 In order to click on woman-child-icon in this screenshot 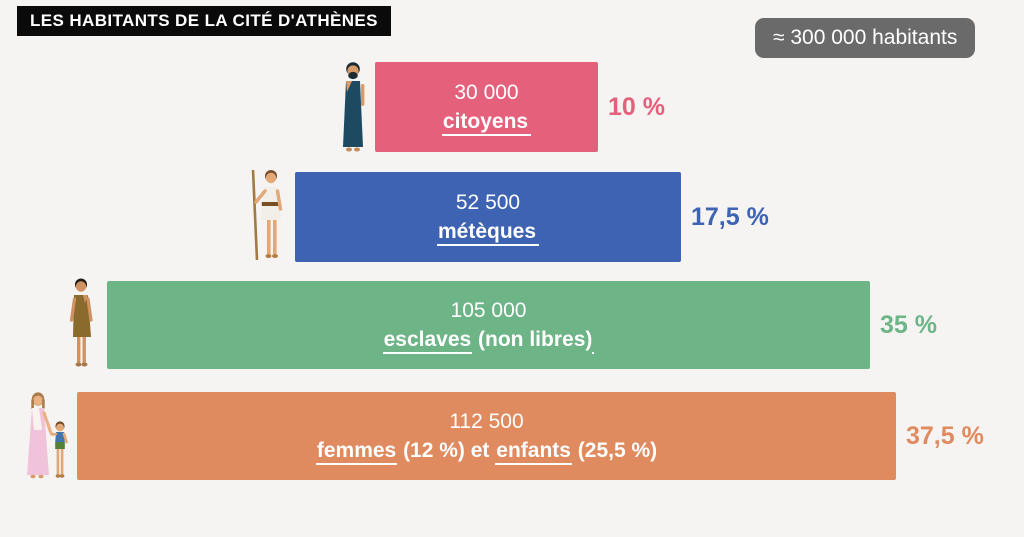, I will do `click(47, 435)`.